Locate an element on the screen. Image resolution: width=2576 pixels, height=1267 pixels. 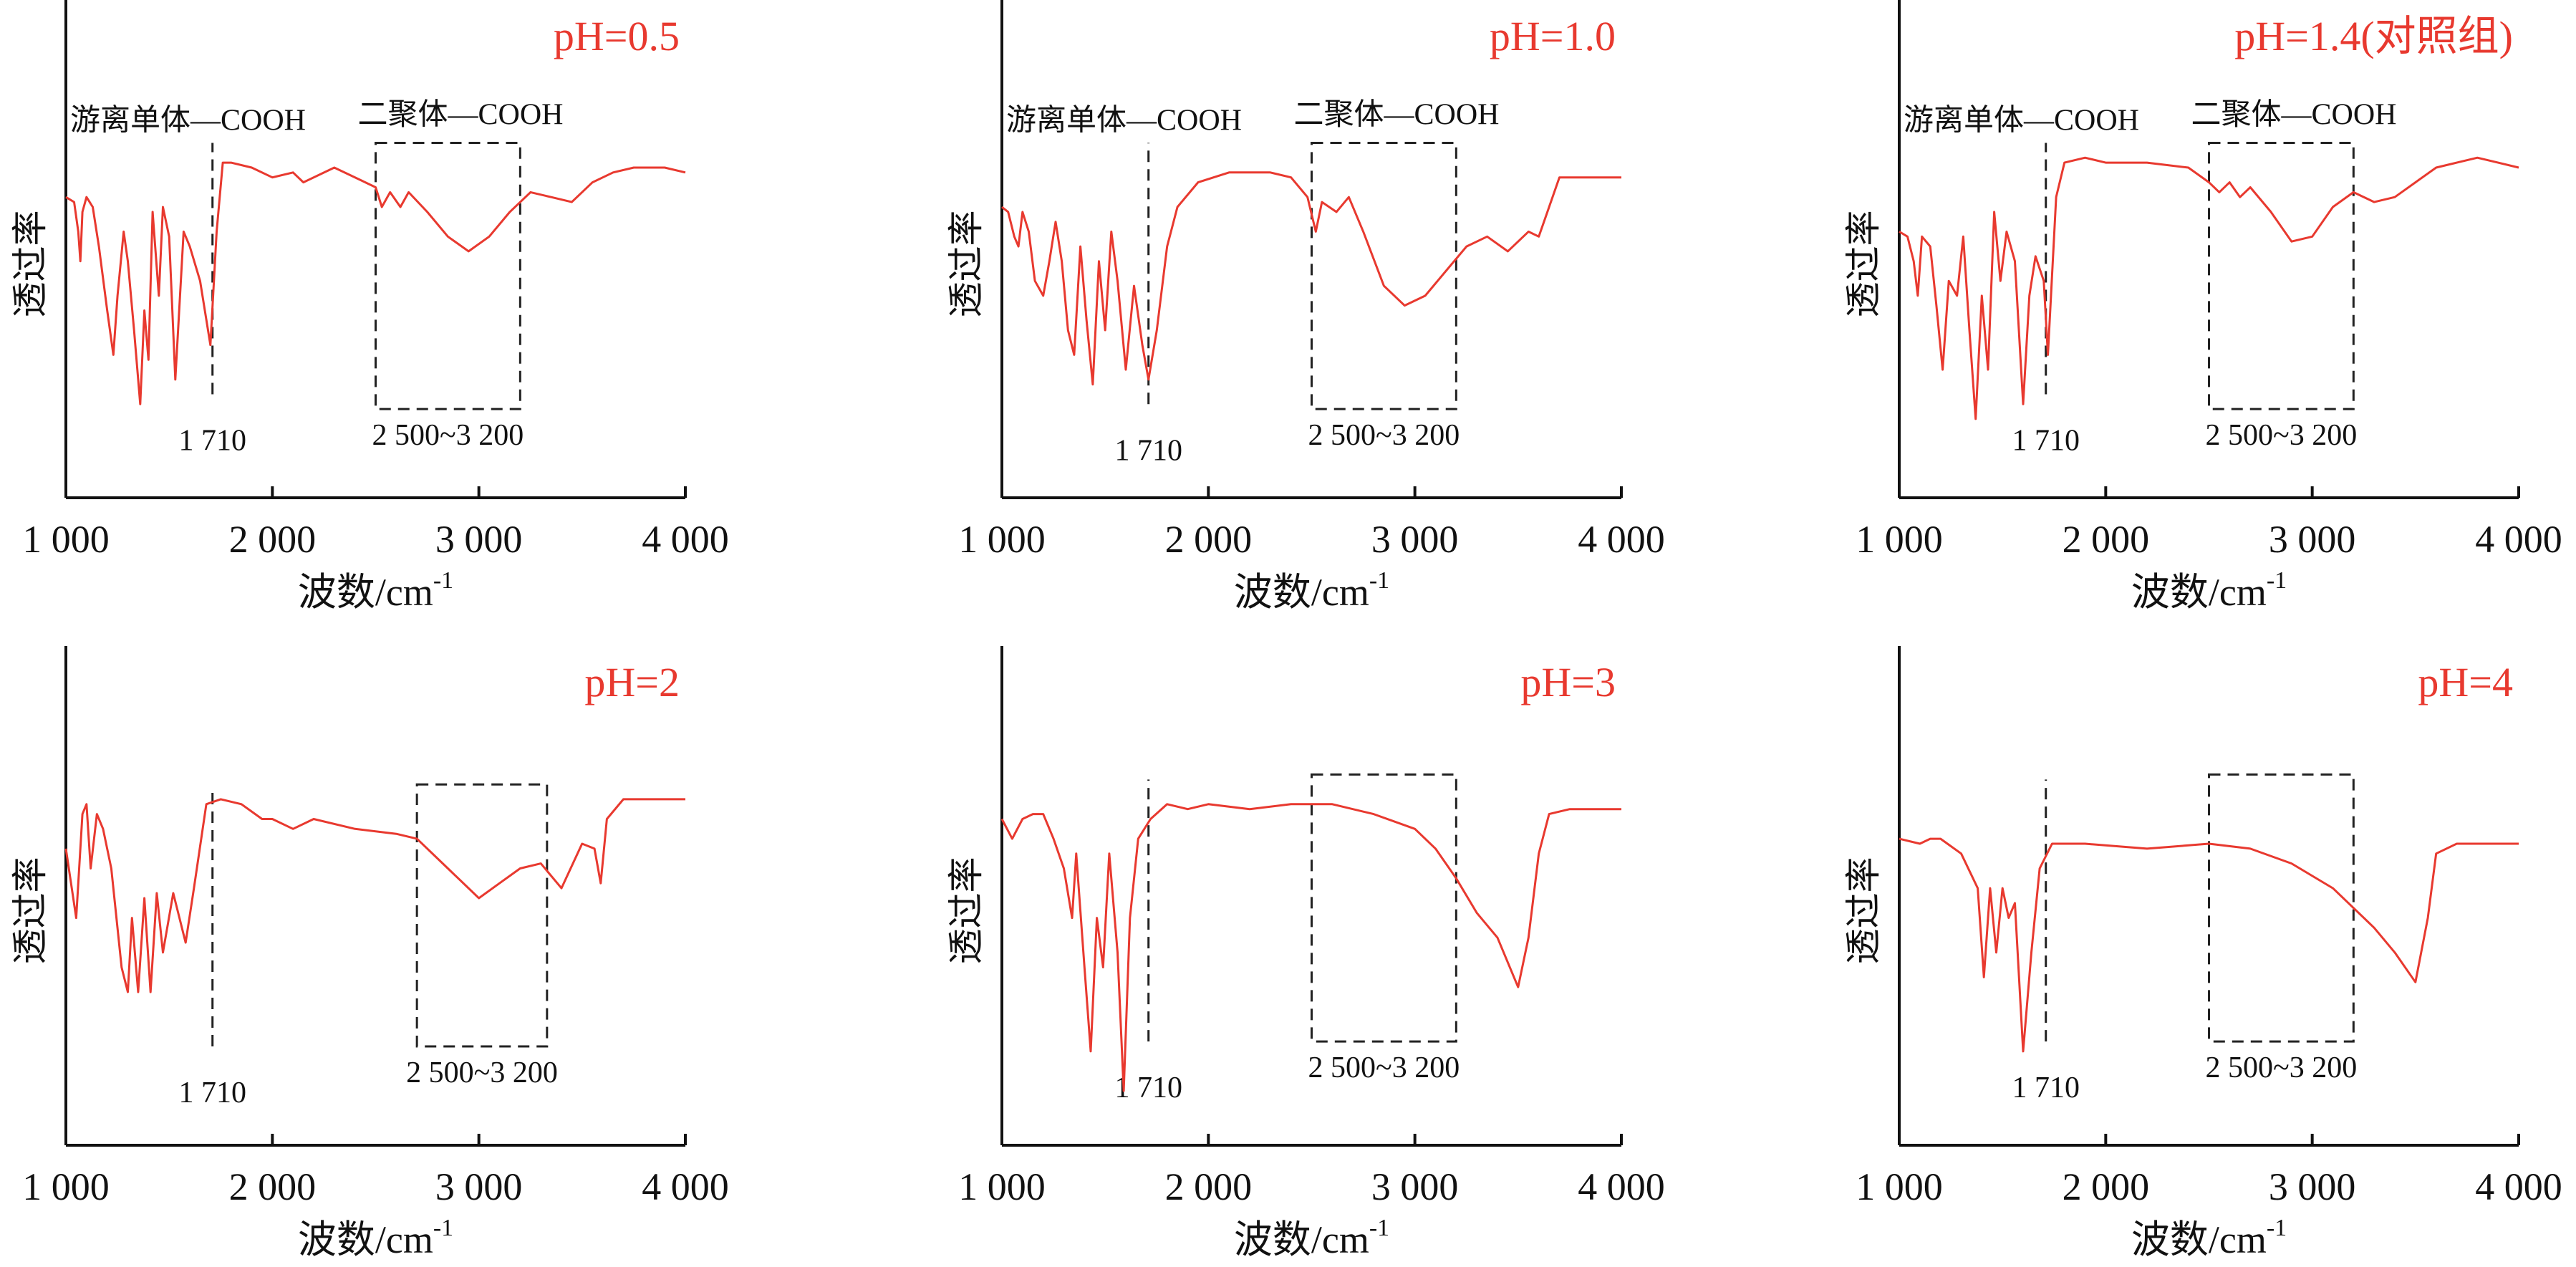
panel-title: pH=0.5 is located at coordinates (617, 36).